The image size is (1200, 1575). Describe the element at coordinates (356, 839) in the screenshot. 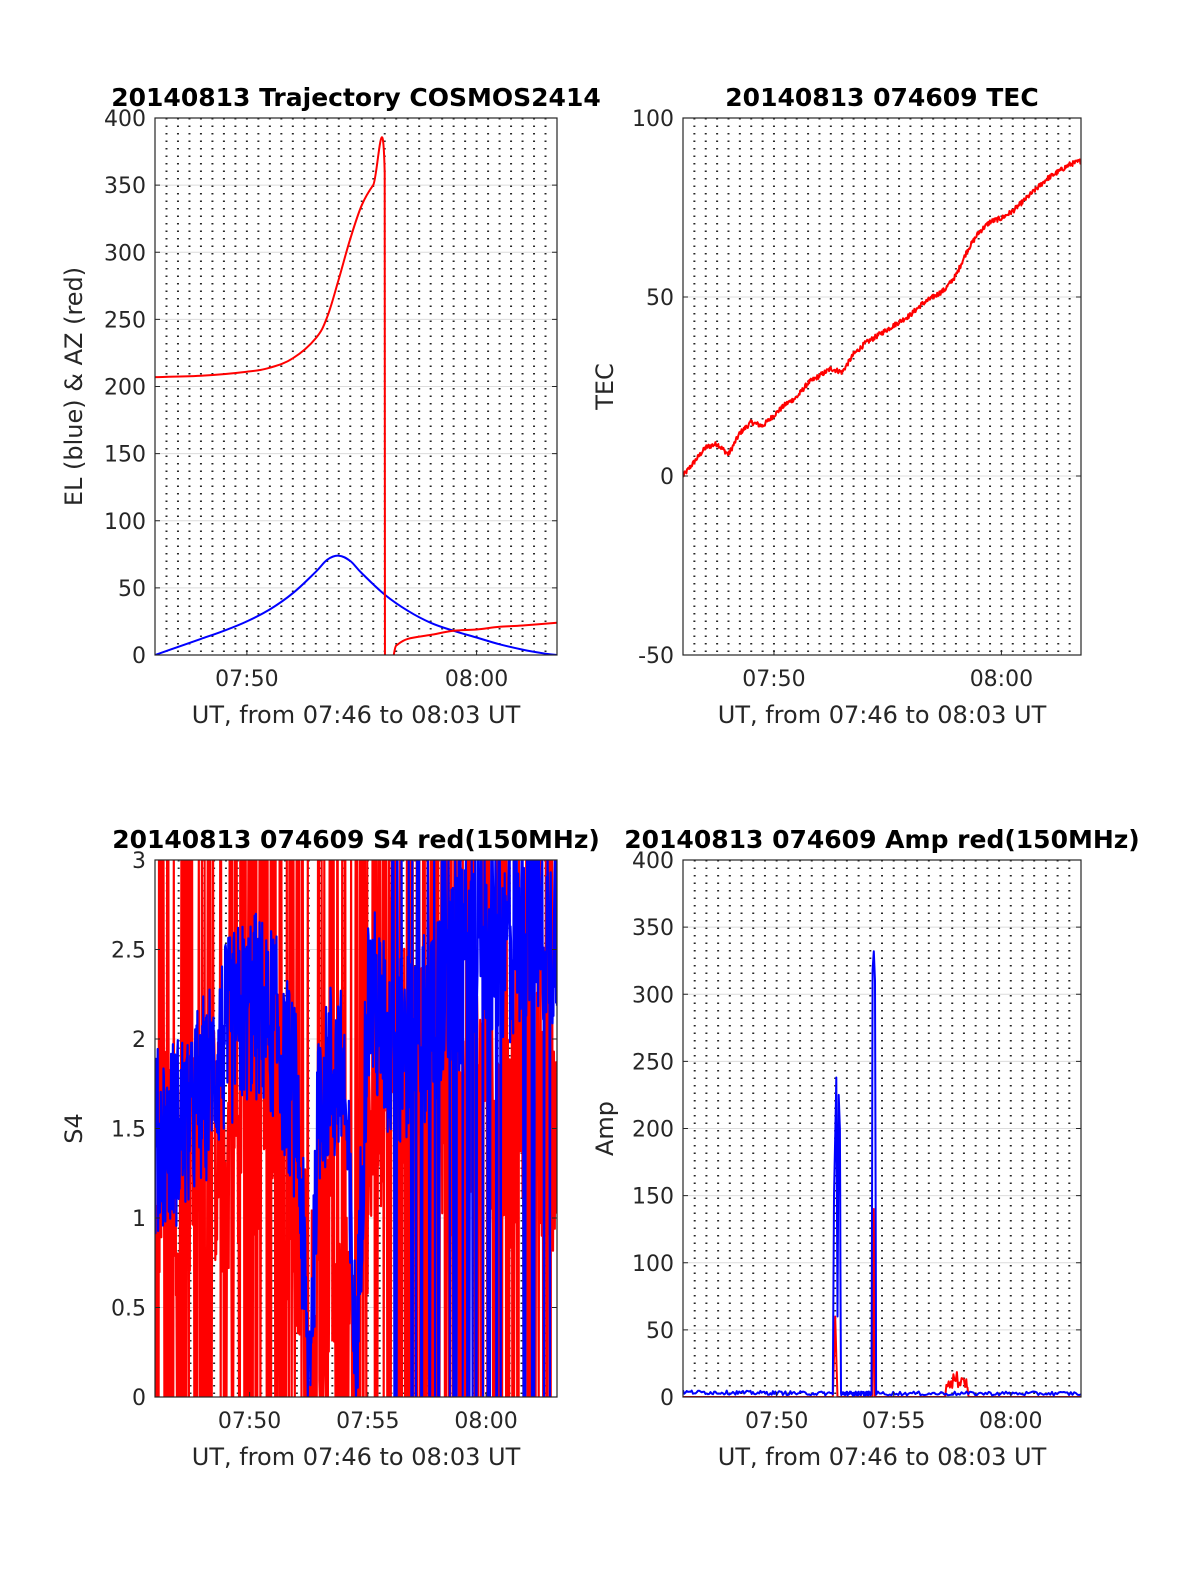

I see `chart-title: 20140813 074609 S4 red(150MHz)` at that location.